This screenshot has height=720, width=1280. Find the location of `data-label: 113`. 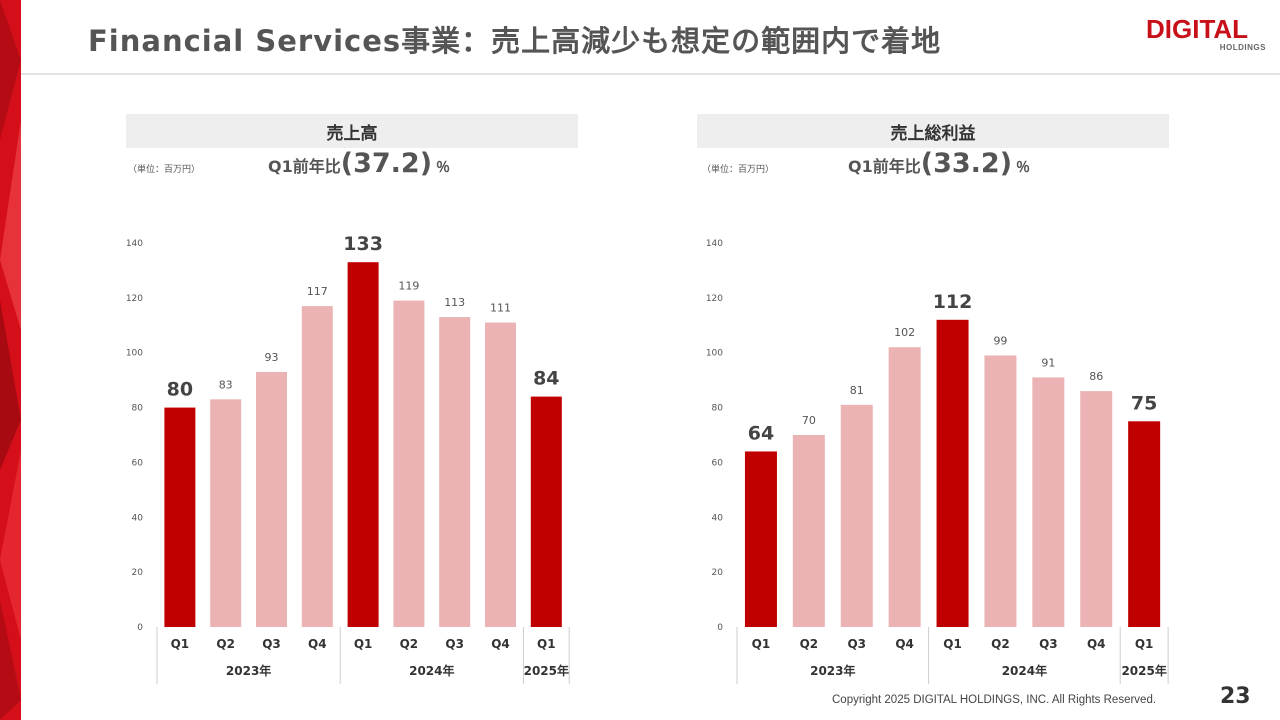

data-label: 113 is located at coordinates (454, 302).